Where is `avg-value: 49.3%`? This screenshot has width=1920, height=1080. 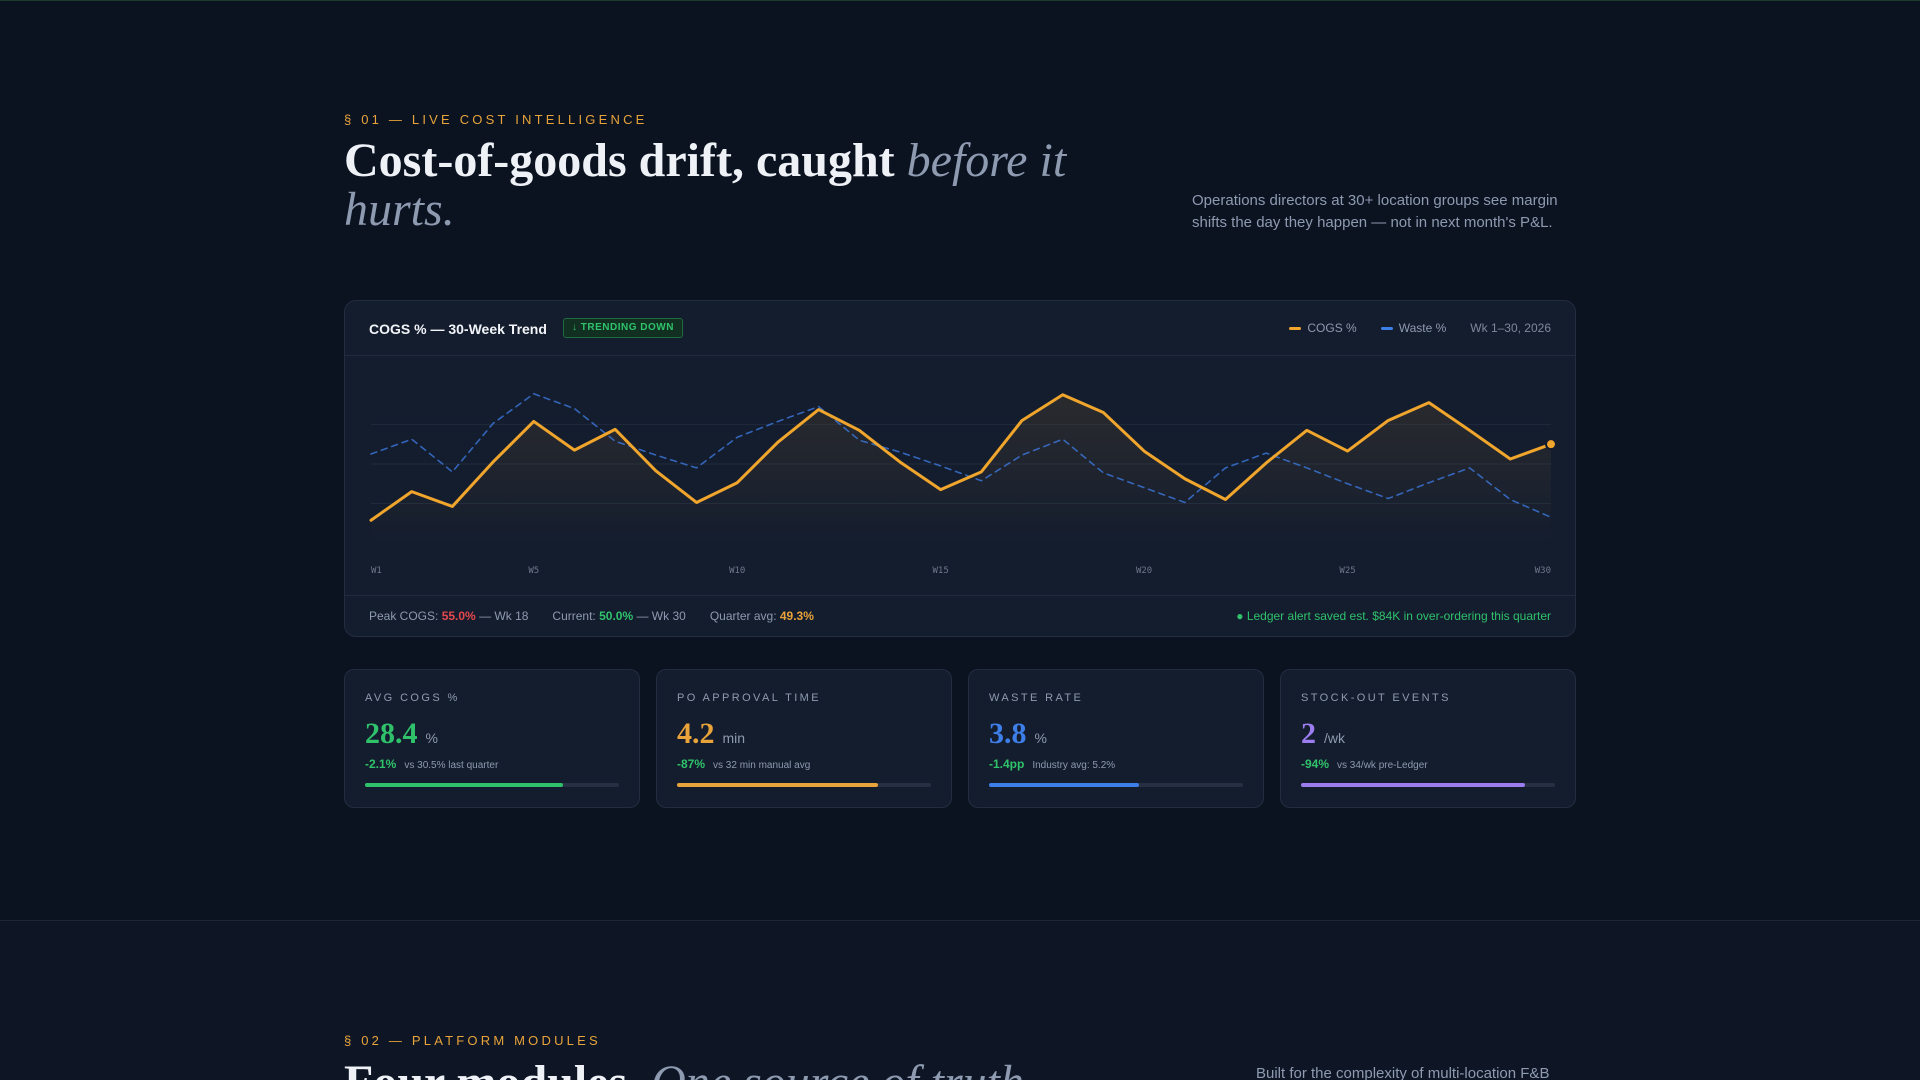 avg-value: 49.3% is located at coordinates (796, 616).